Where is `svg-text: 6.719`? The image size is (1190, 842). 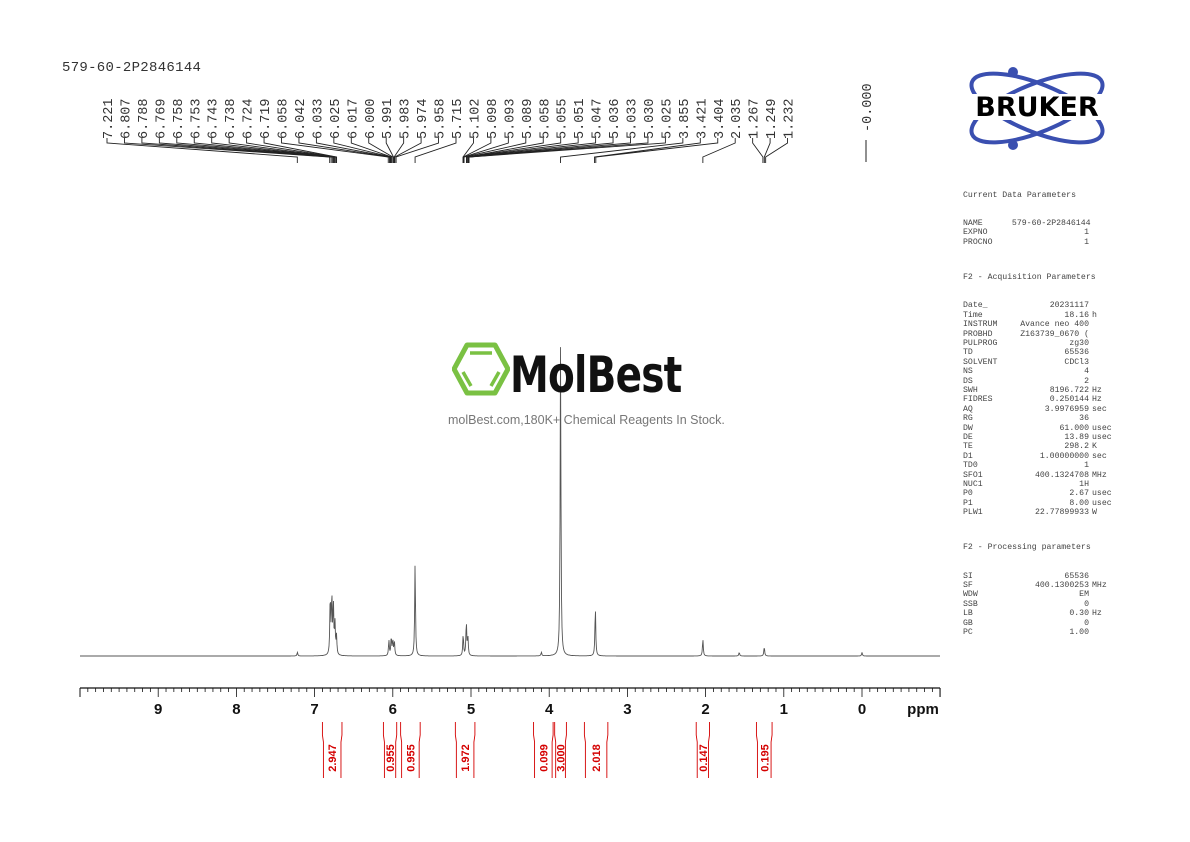
svg-text: 6.719 is located at coordinates (266, 118).